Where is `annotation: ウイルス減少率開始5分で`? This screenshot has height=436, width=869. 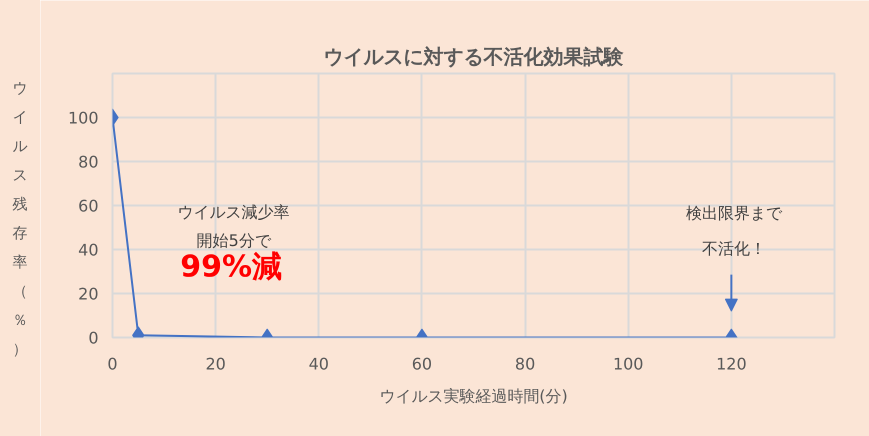 annotation: ウイルス減少率開始5分で is located at coordinates (234, 226).